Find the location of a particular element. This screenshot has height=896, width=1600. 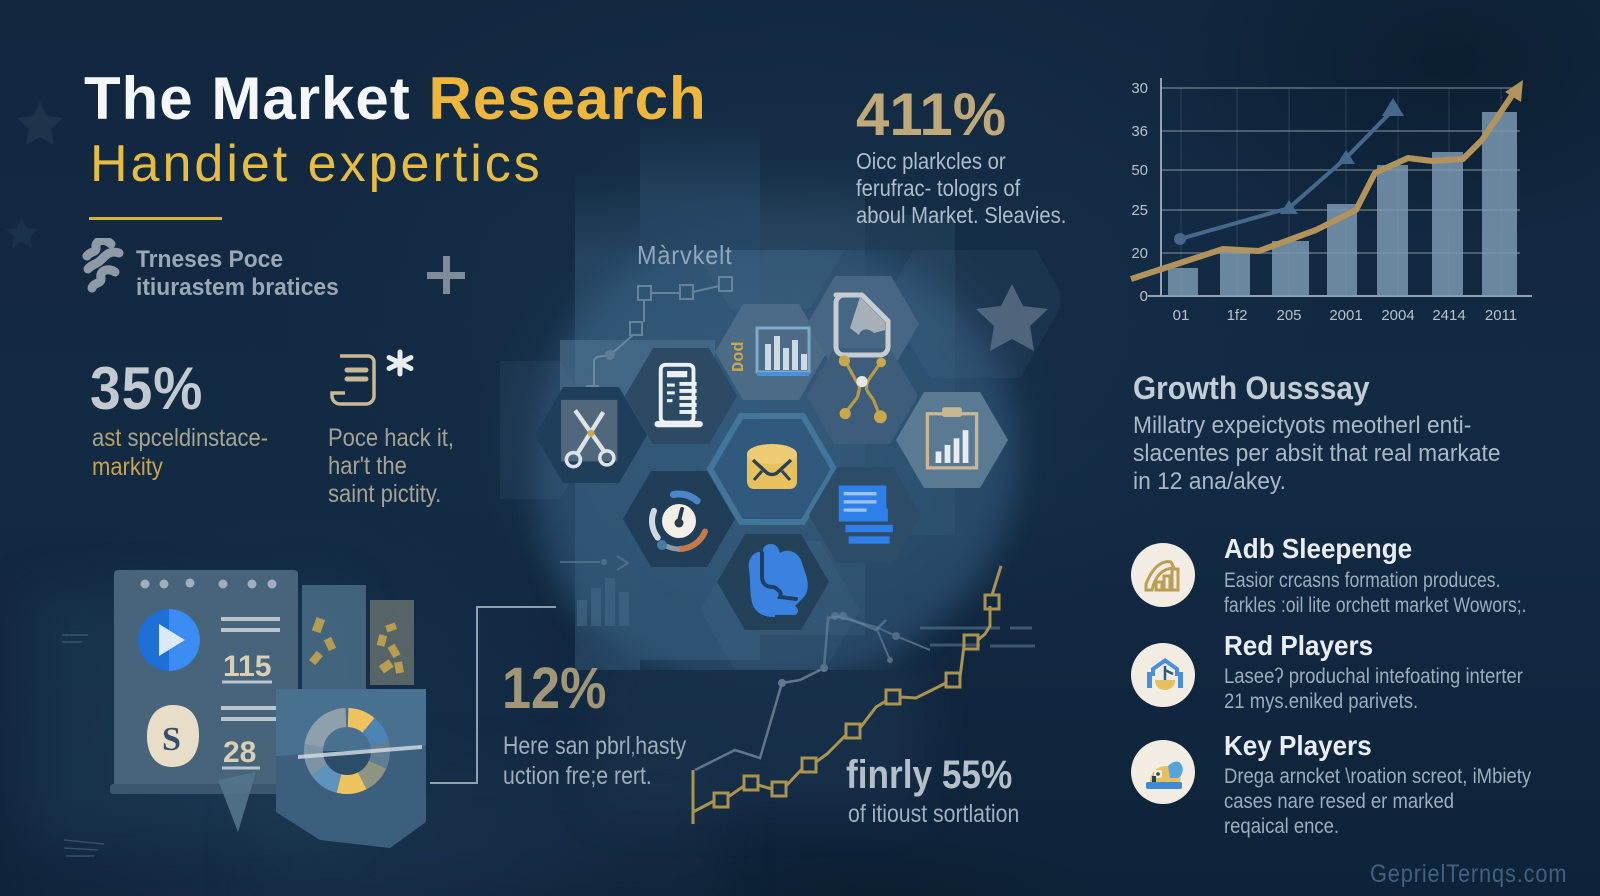

svg-text: Dod is located at coordinates (739, 356).